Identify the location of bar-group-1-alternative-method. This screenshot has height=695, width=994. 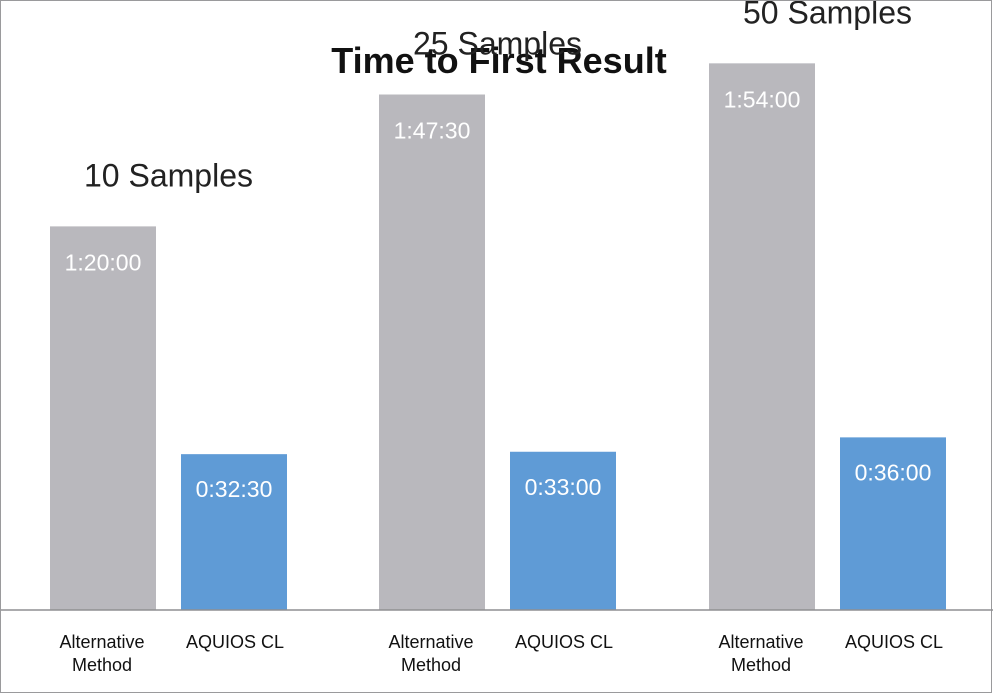
(103, 418).